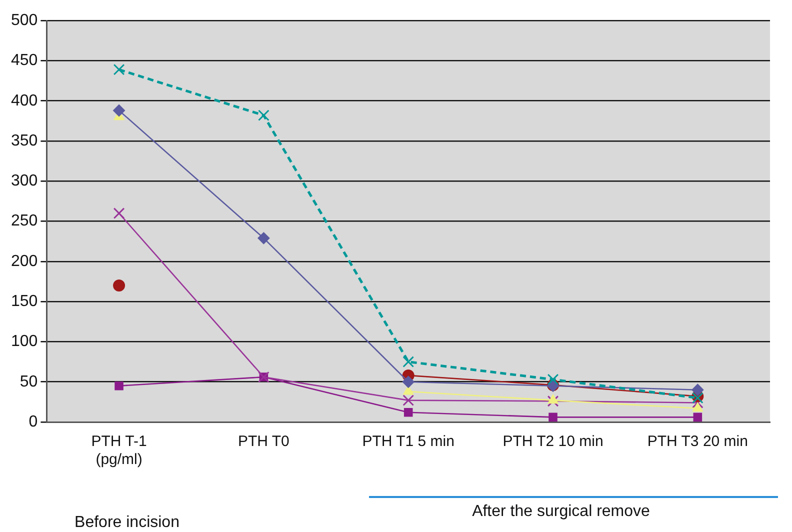 Image resolution: width=792 pixels, height=532 pixels. I want to click on y-tick-label: 200, so click(24, 261).